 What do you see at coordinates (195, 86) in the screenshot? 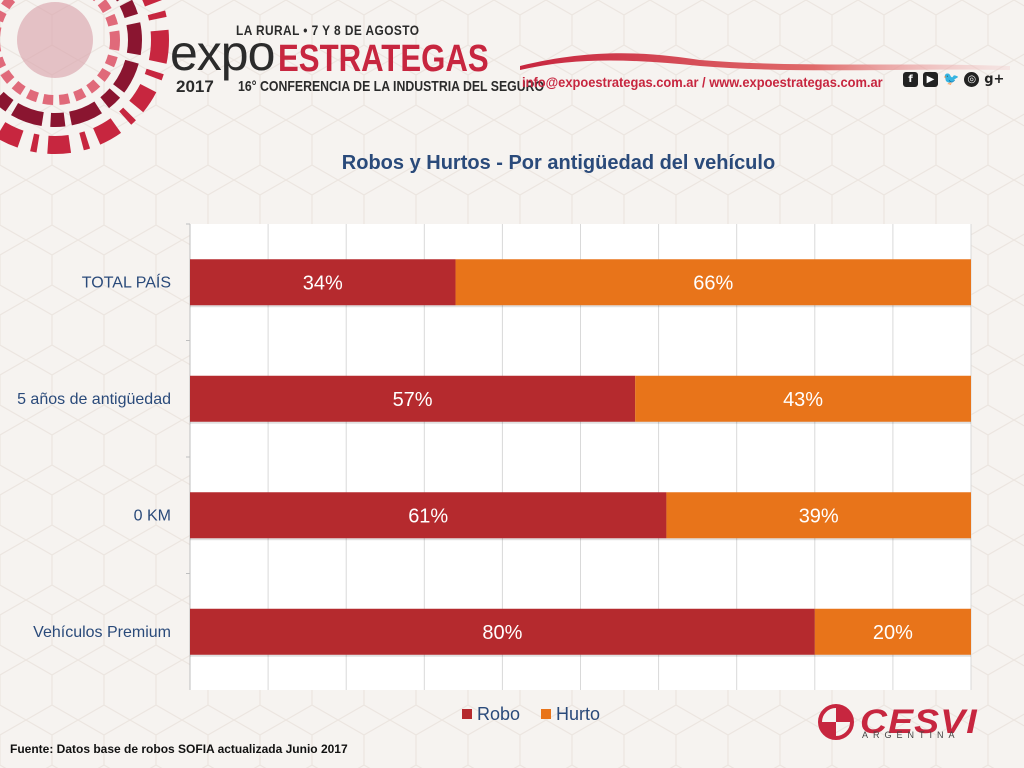
I see `logo-year: 2017` at bounding box center [195, 86].